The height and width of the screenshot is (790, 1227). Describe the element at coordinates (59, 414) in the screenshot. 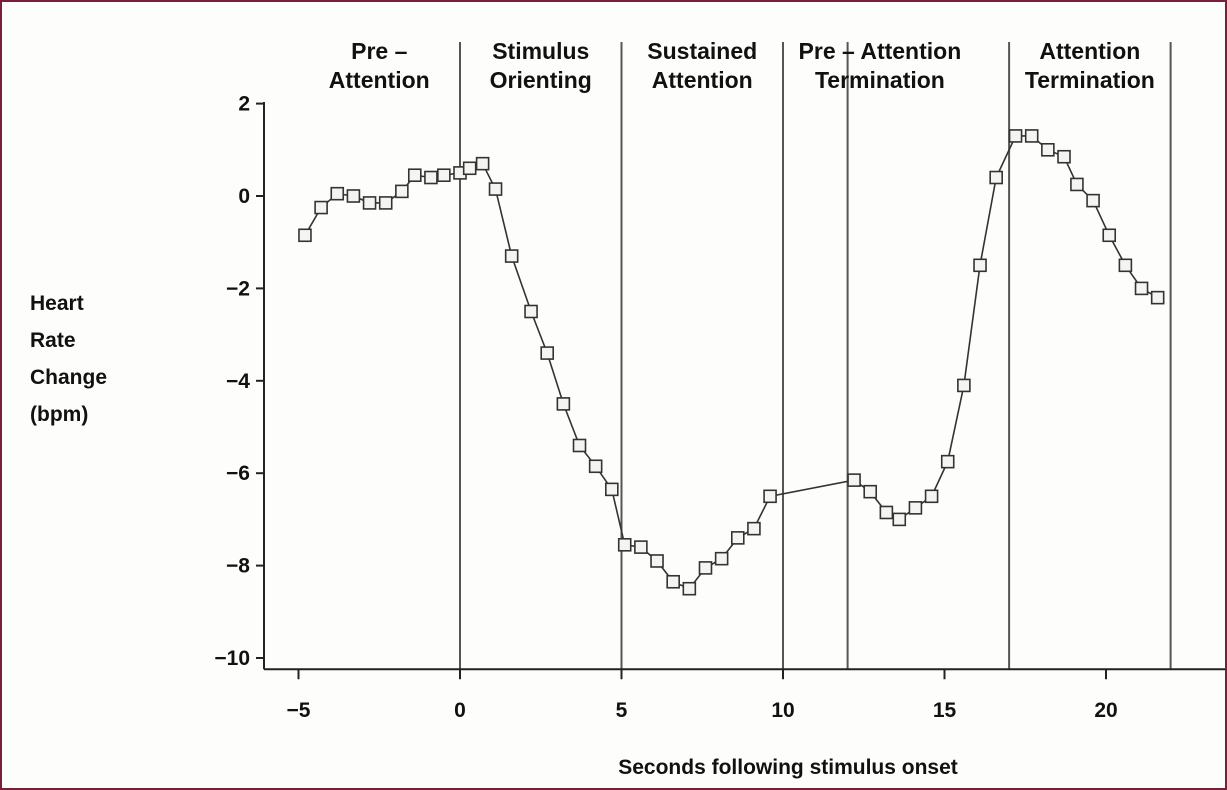

I see `y-axis-title-line: (bpm)` at that location.